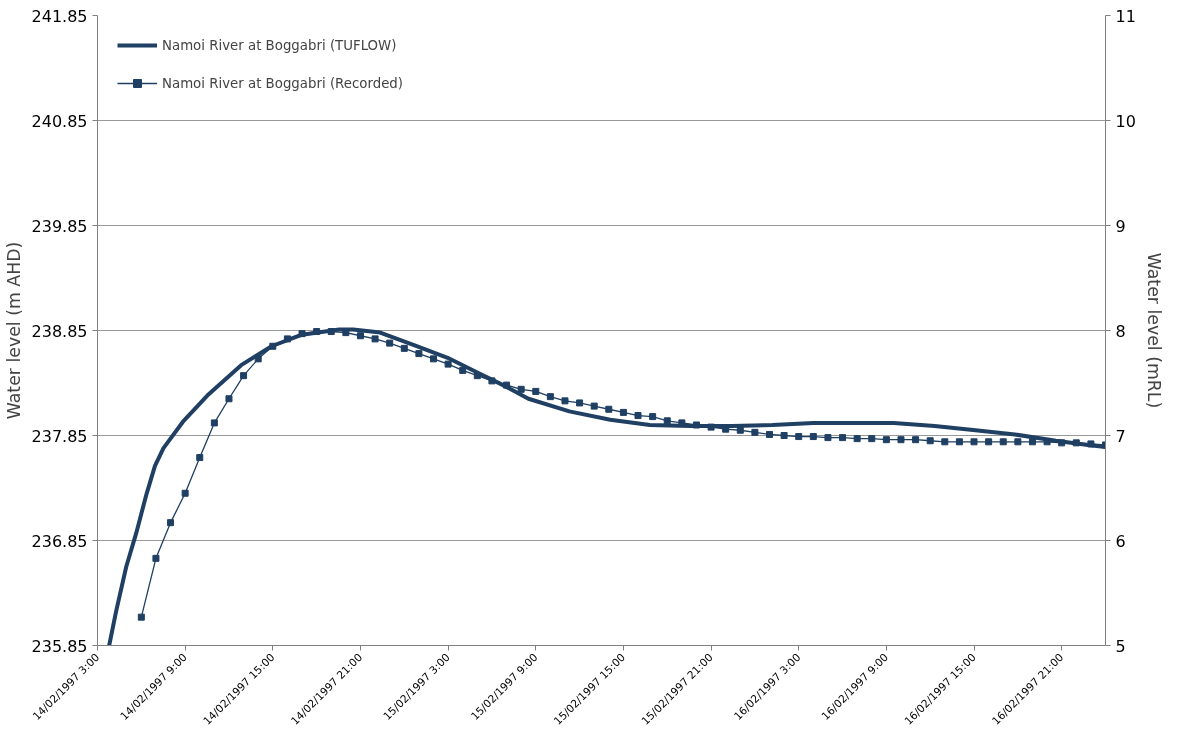 The height and width of the screenshot is (750, 1183). I want to click on legend-label: Namoi River at Boggabri (TUFLOW), so click(279, 45).